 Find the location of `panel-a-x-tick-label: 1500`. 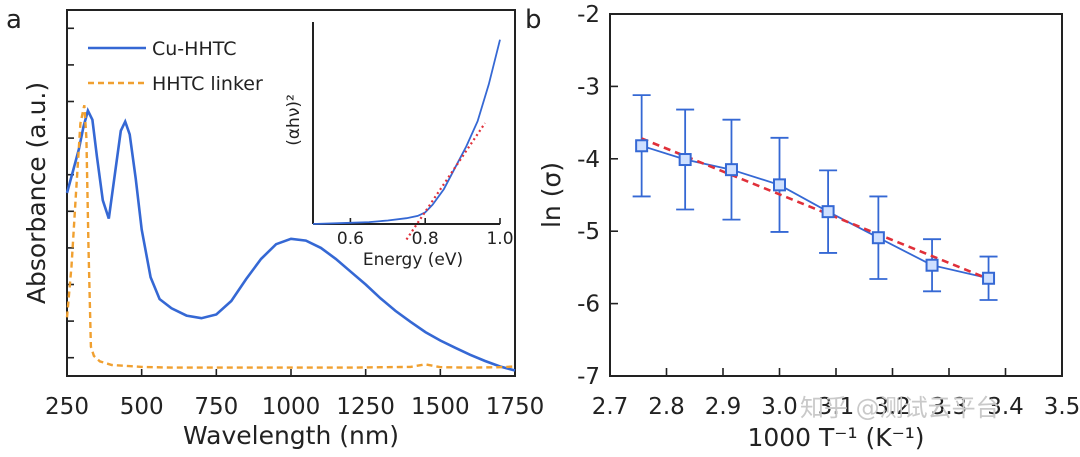

panel-a-x-tick-label: 1500 is located at coordinates (440, 407).